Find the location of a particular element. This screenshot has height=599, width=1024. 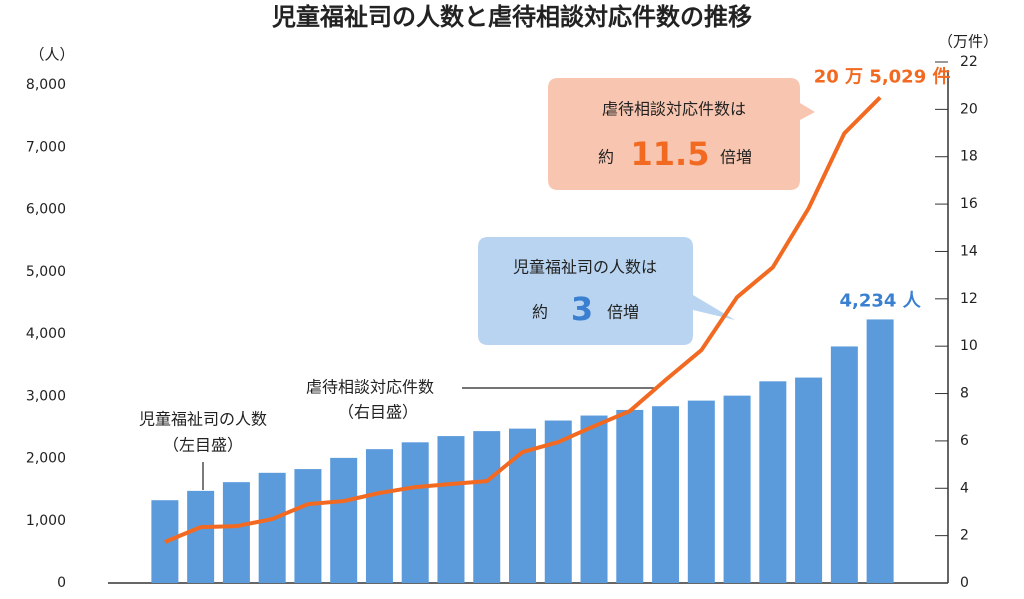

value-label: 4,234 人 is located at coordinates (881, 300).